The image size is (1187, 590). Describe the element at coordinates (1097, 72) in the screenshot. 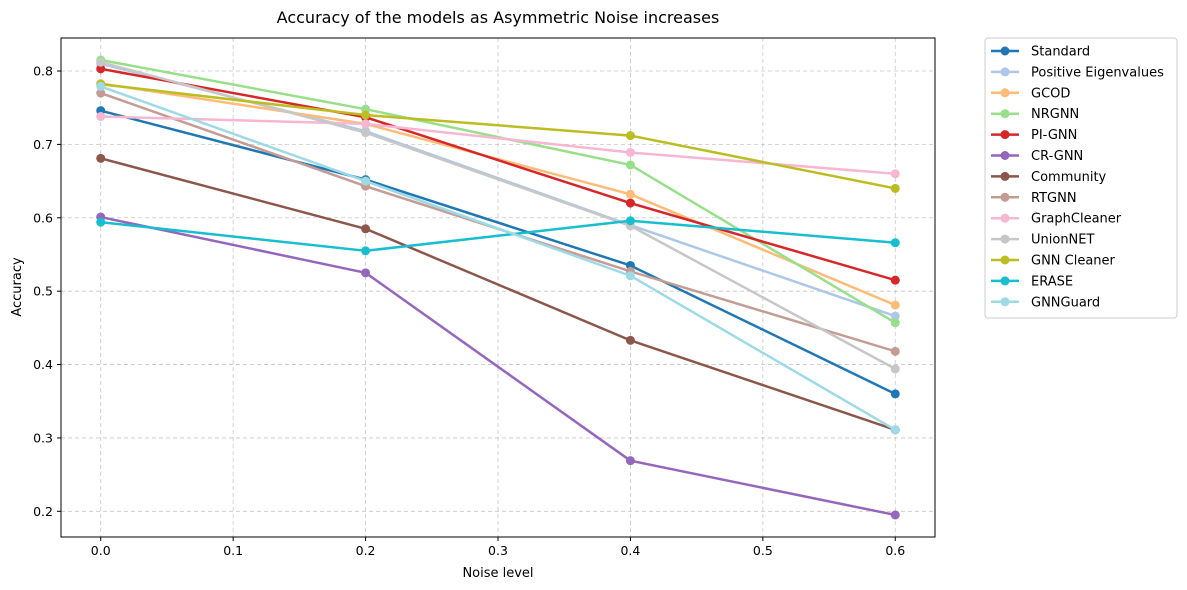

I see `legend-label: Positive Eigenvalues` at that location.